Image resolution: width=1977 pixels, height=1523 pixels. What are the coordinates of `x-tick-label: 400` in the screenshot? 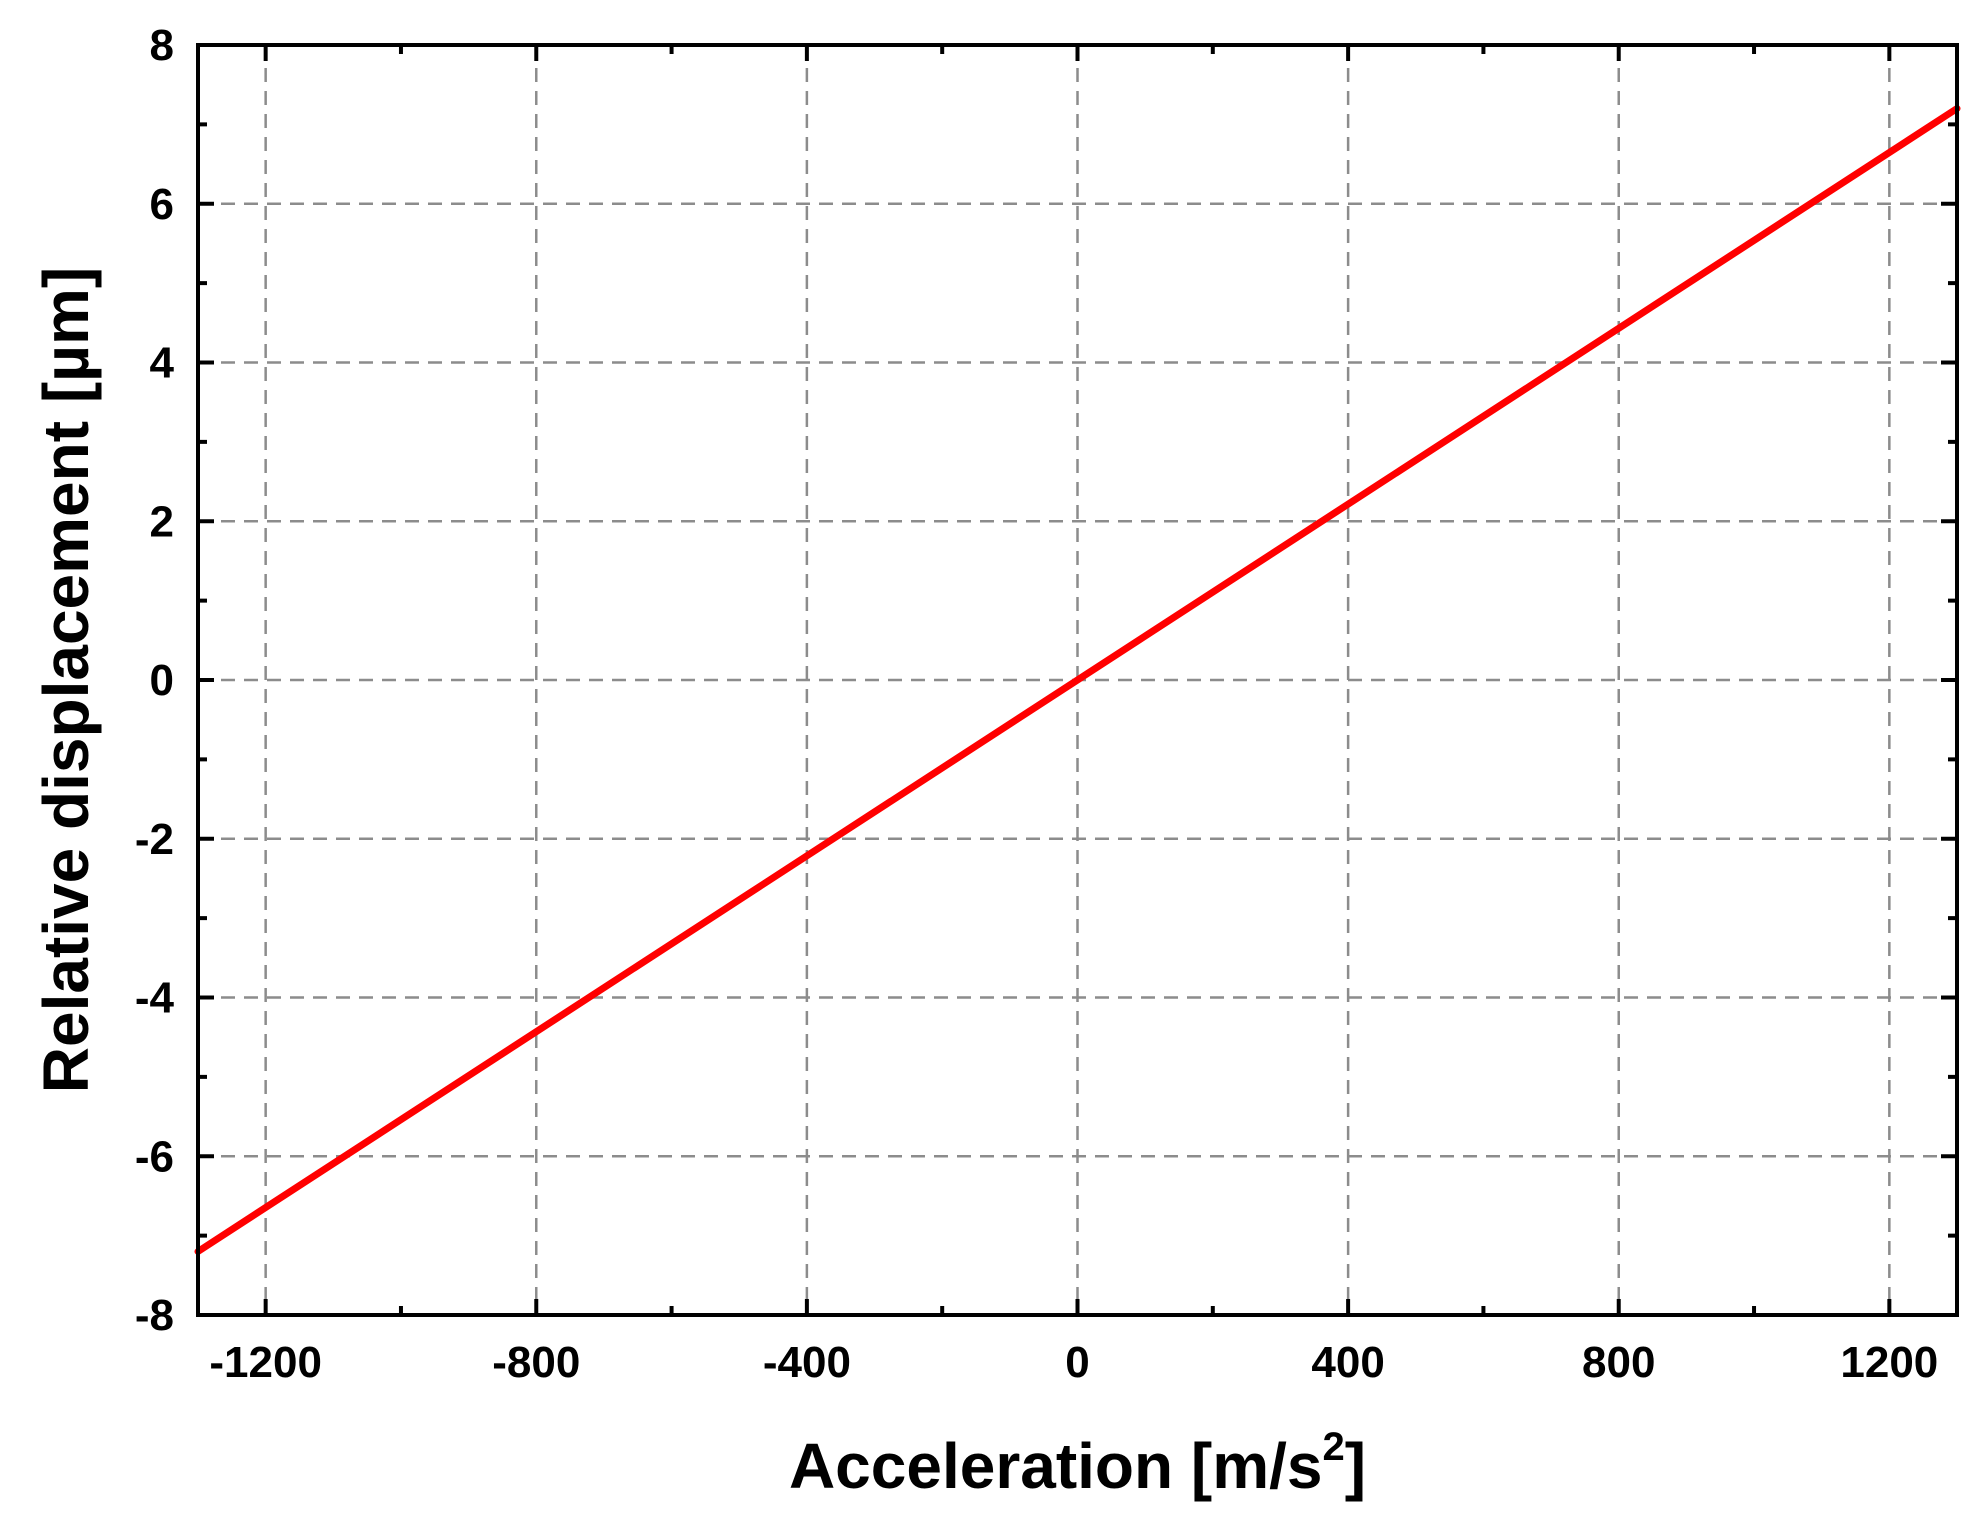 It's located at (1347, 1362).